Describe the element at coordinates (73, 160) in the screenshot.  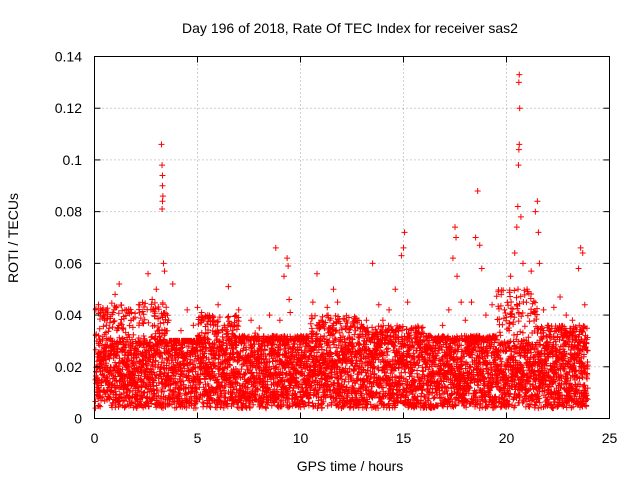
I see `y-tick-label: 0.1` at that location.